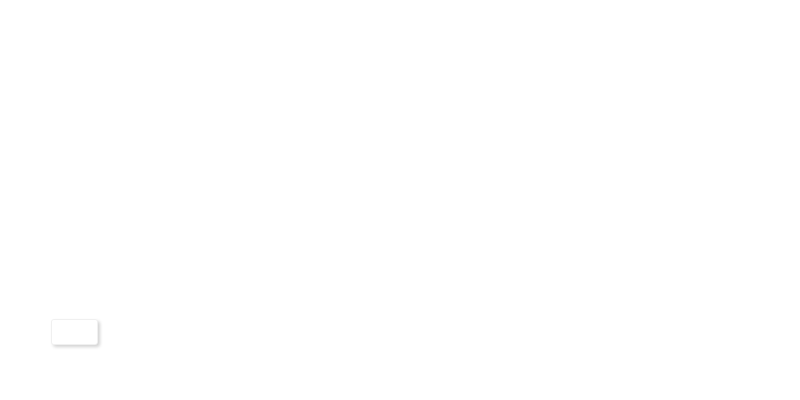  What do you see at coordinates (70, 332) in the screenshot?
I see `legend-swatch-icon` at bounding box center [70, 332].